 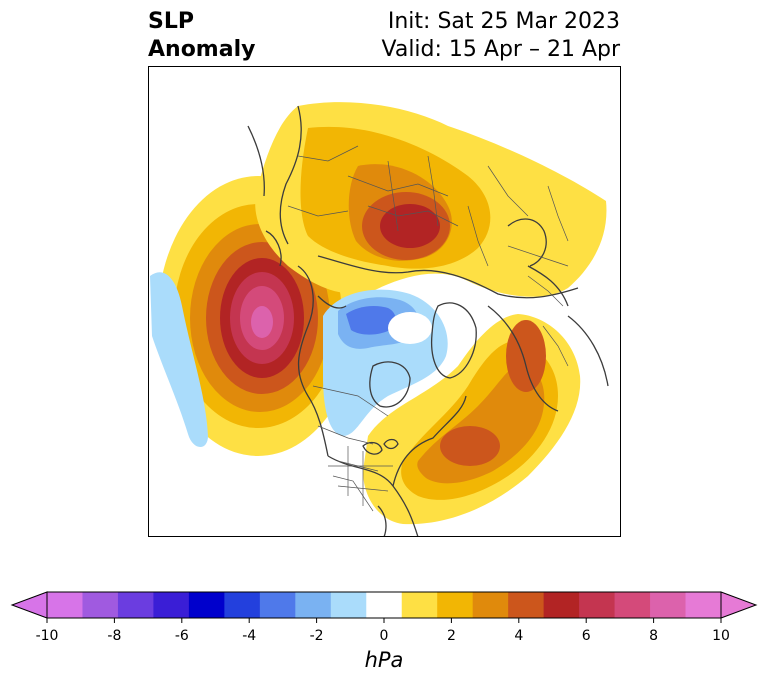 What do you see at coordinates (472, 419) in the screenshot?
I see `atlantic-high-anomaly` at bounding box center [472, 419].